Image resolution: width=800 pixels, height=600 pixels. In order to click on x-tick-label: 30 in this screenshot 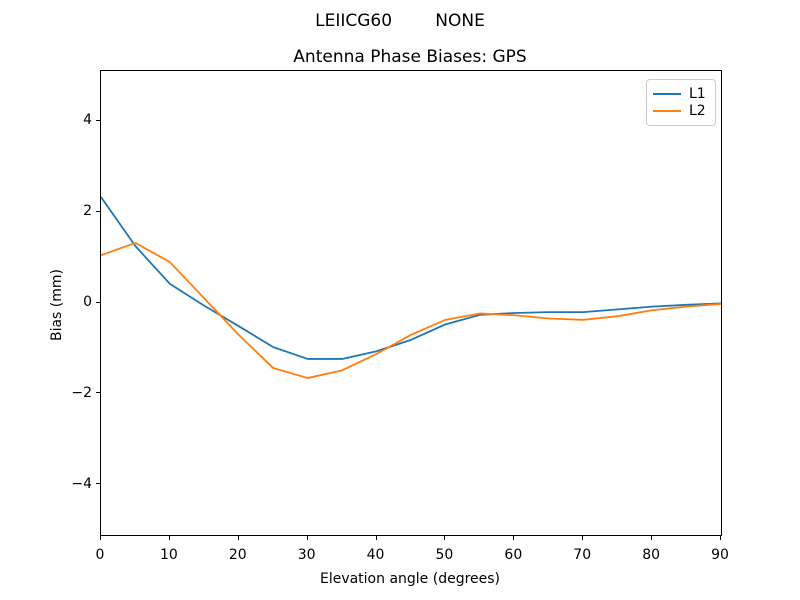, I will do `click(306, 555)`.